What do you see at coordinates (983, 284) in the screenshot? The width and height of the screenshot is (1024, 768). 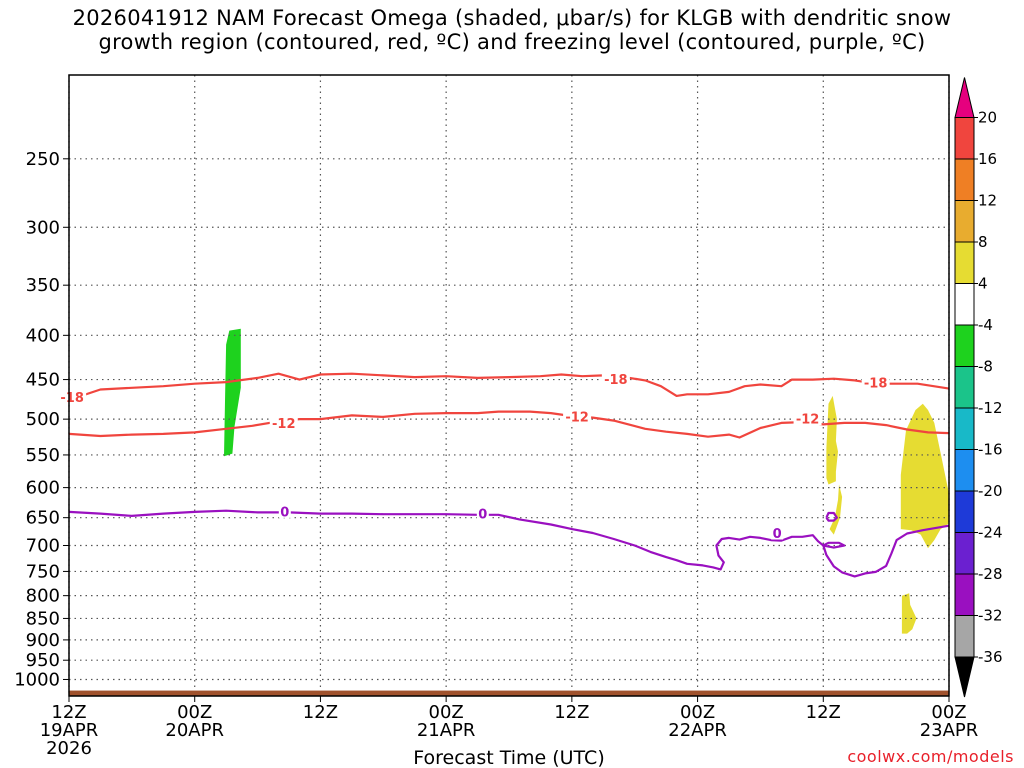 I see `colorbar-label: 4` at bounding box center [983, 284].